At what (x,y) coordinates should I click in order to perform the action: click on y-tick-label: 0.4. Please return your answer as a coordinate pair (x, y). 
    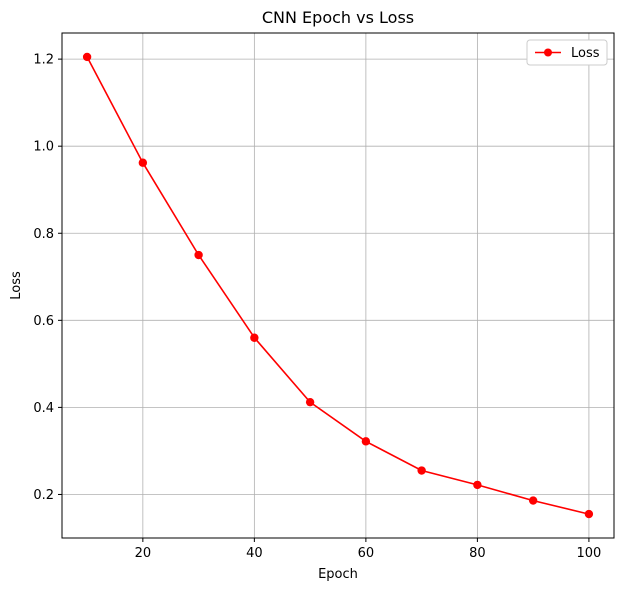
    Looking at the image, I should click on (43, 408).